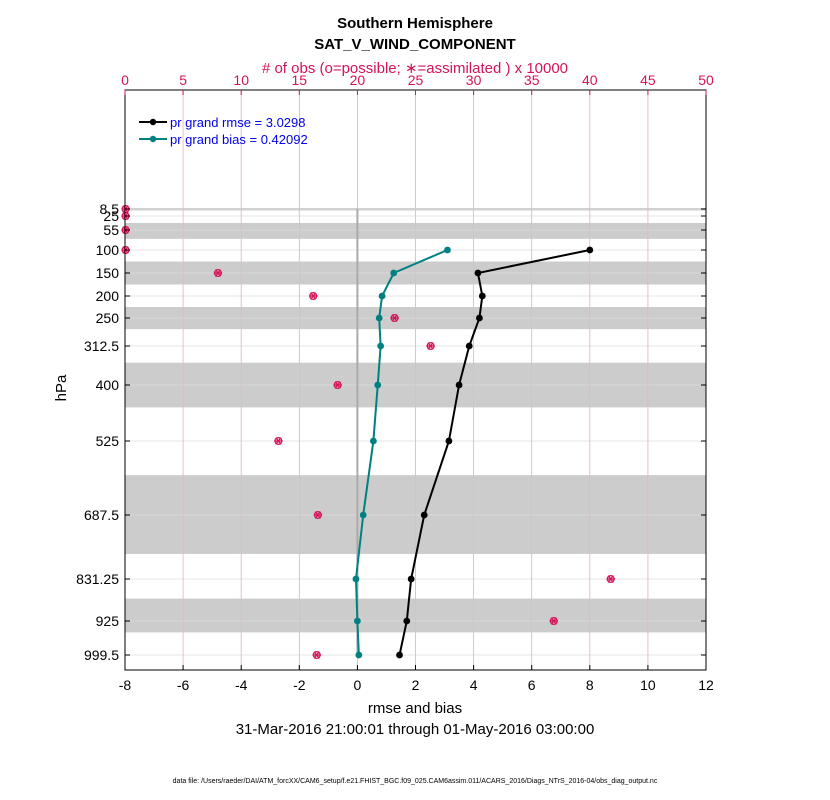  What do you see at coordinates (648, 80) in the screenshot?
I see `top-tick-label-9: 45` at bounding box center [648, 80].